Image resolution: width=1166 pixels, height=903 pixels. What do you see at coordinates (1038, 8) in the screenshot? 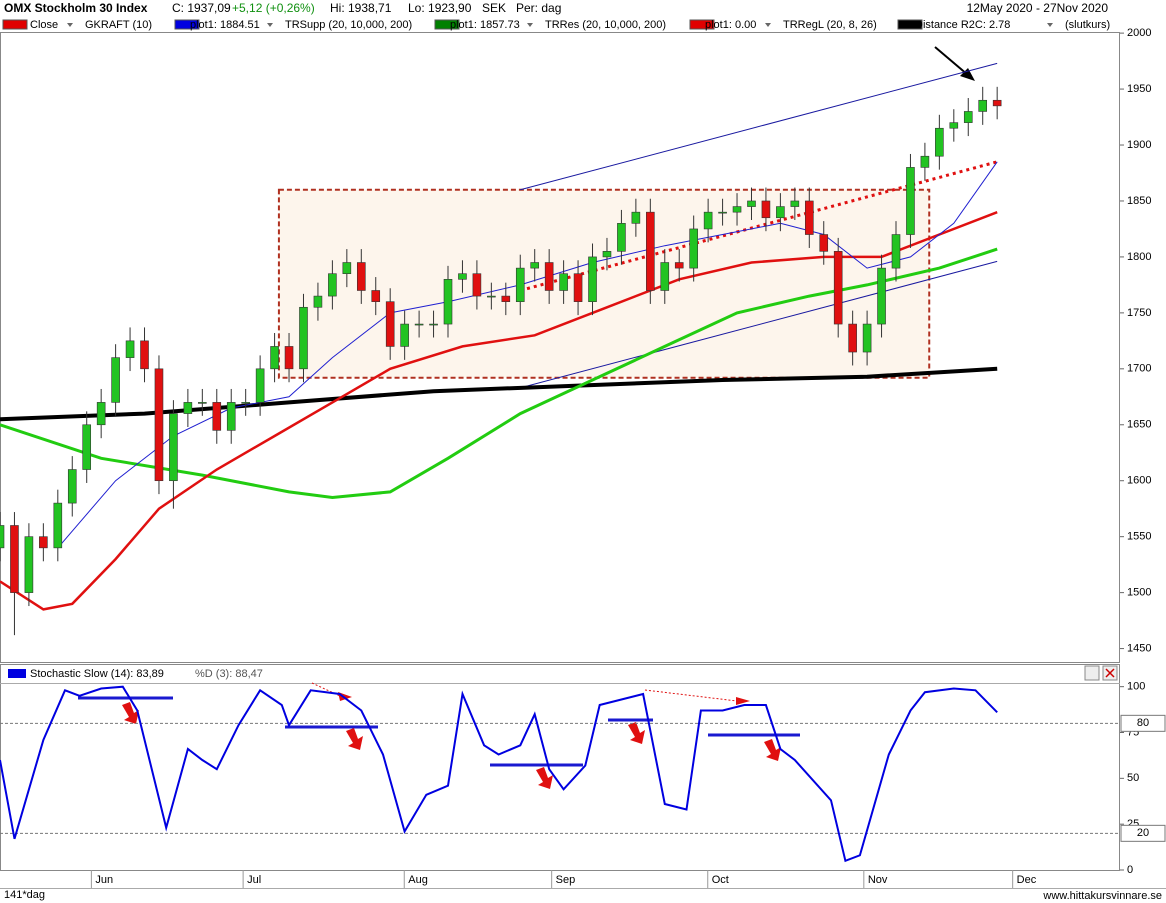
I see `date-range: 12May 2020 - 27Nov 2020` at bounding box center [1038, 8].